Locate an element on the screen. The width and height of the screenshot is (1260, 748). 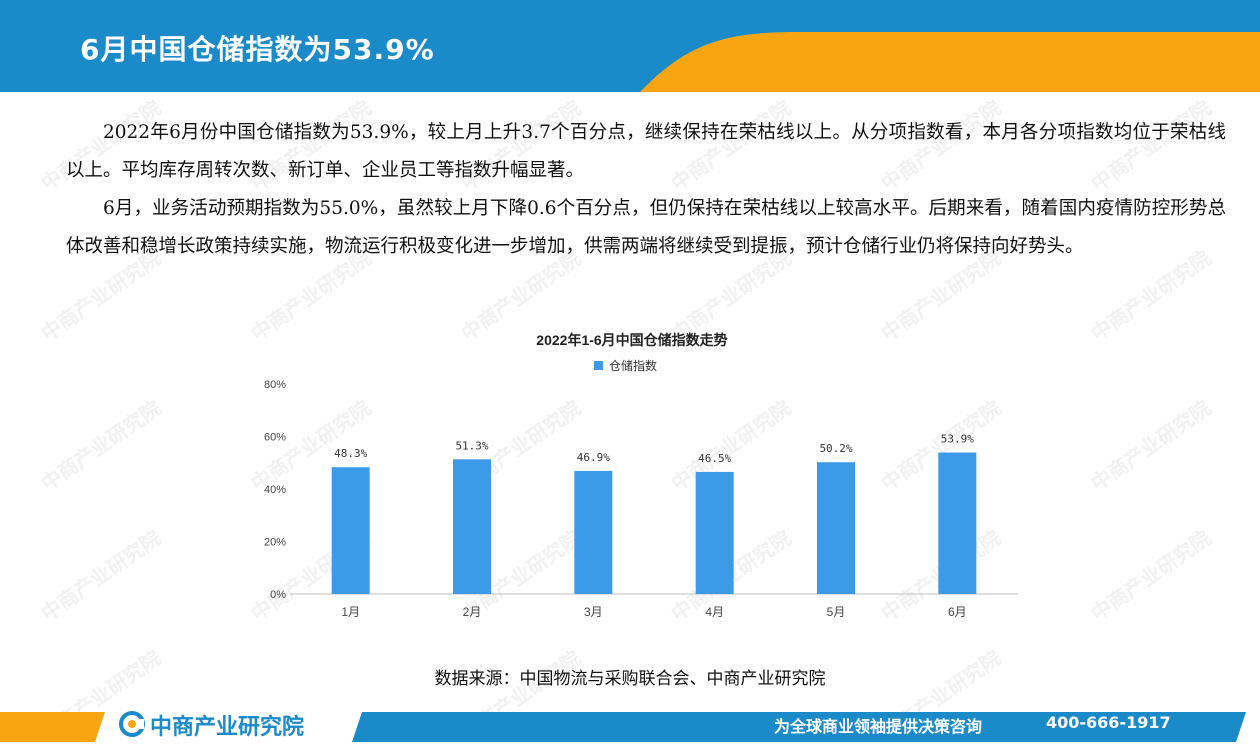
x-tick-label: 4月 is located at coordinates (714, 612).